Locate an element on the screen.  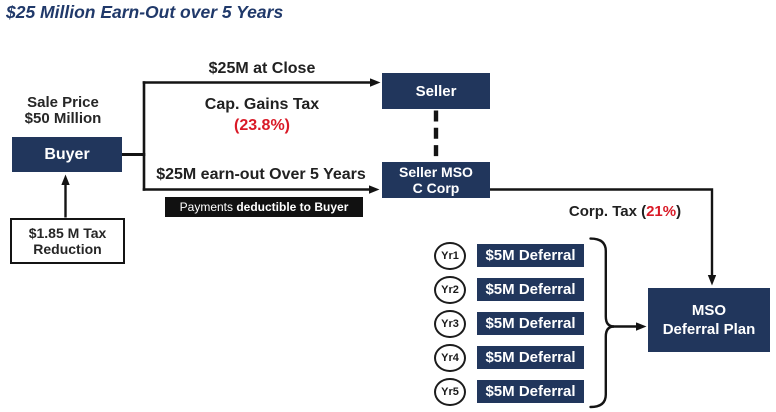
deferral-amount-2: $5M Deferral is located at coordinates (530, 290).